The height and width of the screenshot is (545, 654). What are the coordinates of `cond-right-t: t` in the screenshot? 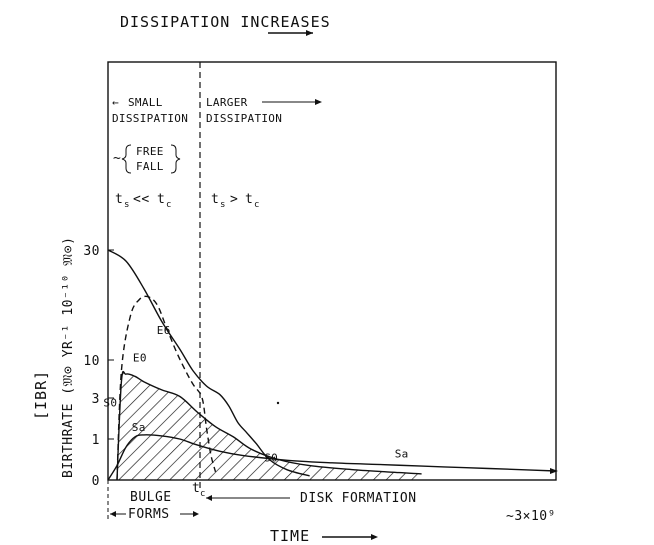 It's located at (215, 199).